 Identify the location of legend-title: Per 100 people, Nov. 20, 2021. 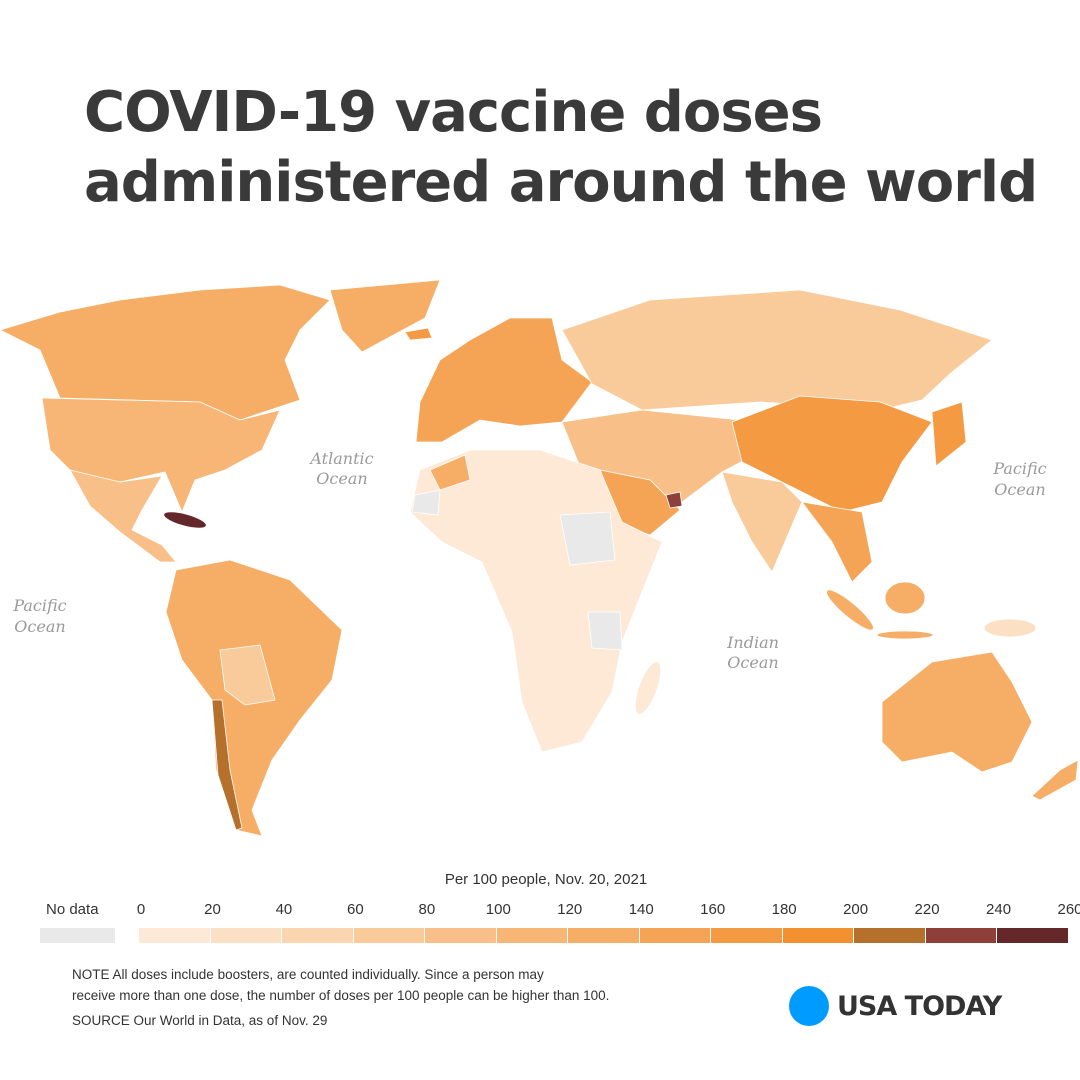
(546, 879).